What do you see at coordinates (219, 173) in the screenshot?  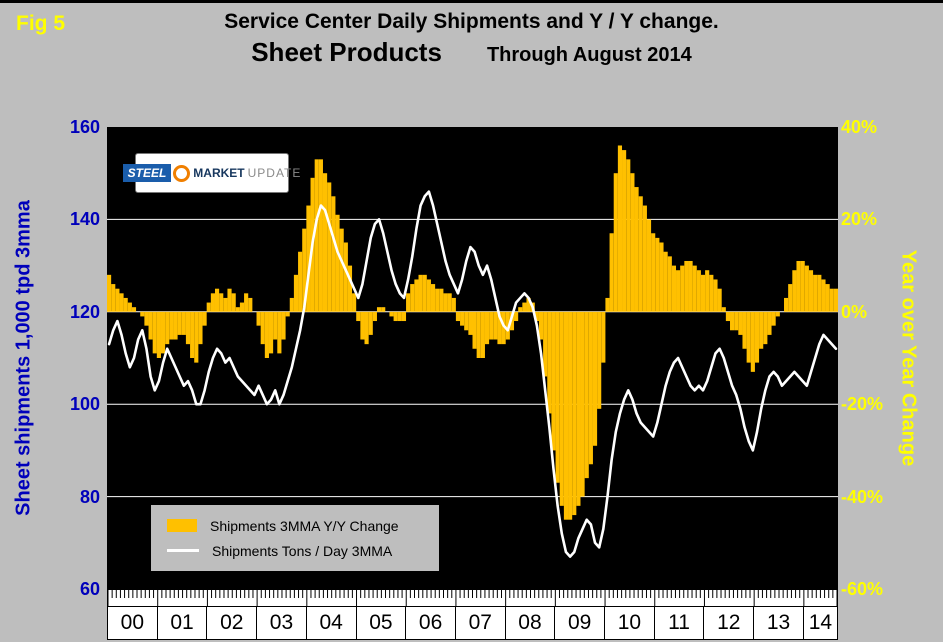 I see `logo-market-text: MARKET` at bounding box center [219, 173].